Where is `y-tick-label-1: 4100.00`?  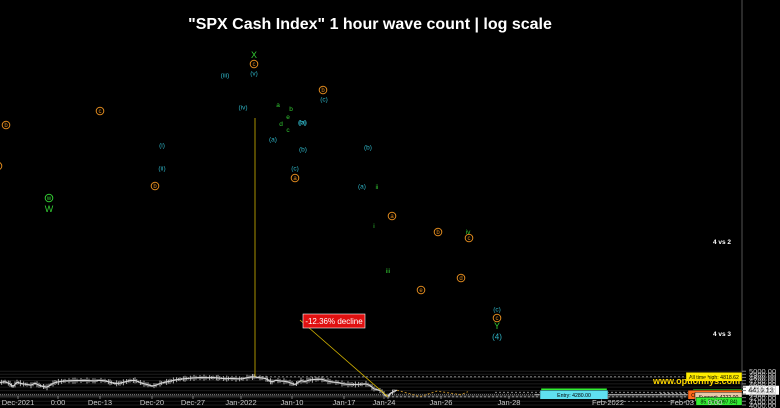 y-tick-label-1: 4100.00 is located at coordinates (762, 401).